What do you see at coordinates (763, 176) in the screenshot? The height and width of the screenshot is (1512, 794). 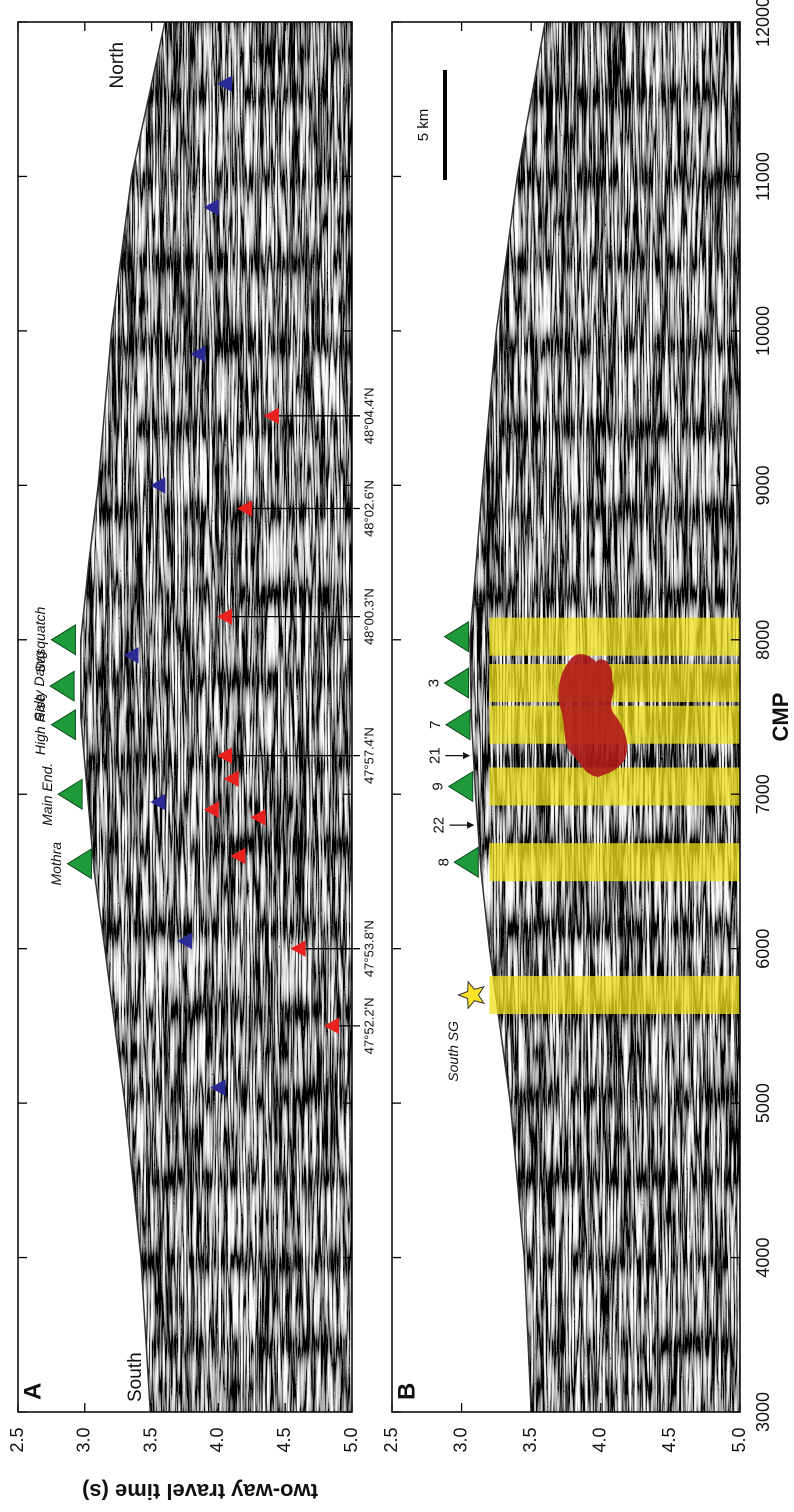 I see `x-tick-label: 11000` at bounding box center [763, 176].